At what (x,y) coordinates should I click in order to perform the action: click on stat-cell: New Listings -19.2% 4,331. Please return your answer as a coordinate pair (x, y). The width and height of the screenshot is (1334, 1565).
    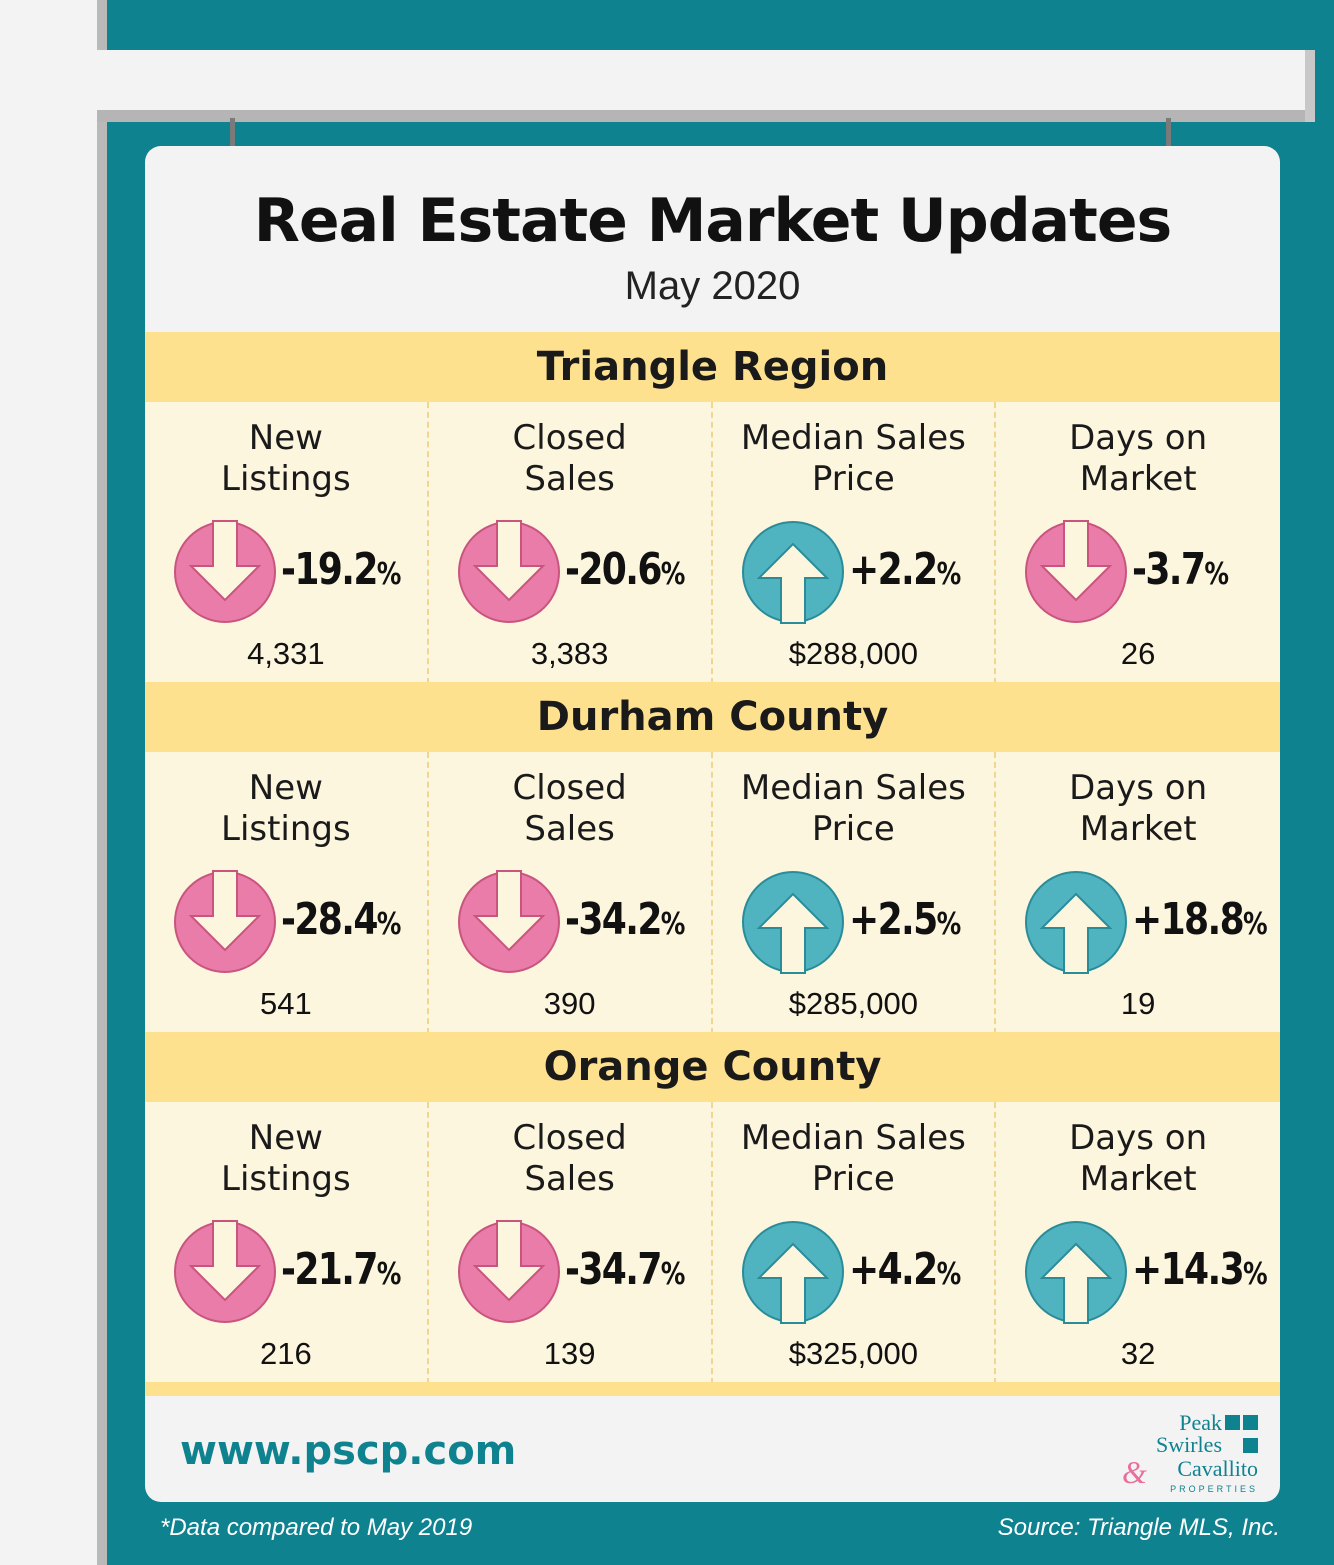
    Looking at the image, I should click on (287, 543).